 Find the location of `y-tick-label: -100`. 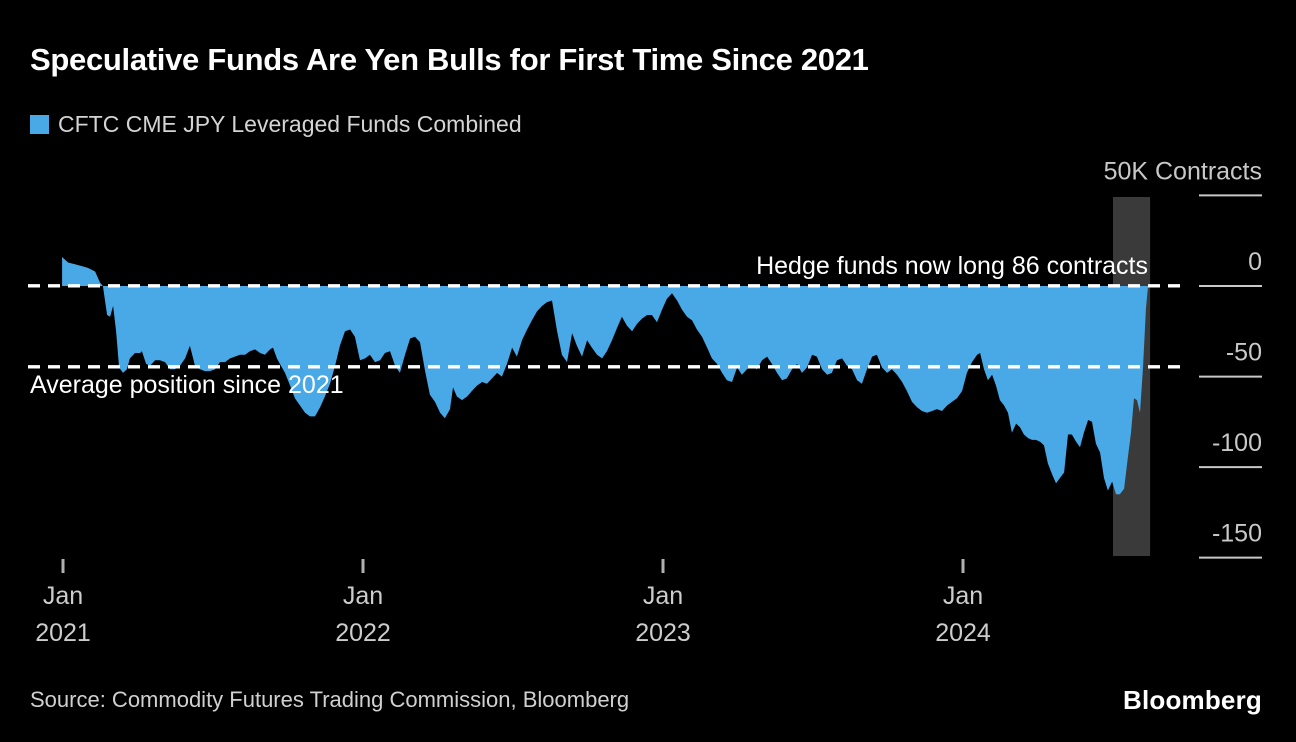

y-tick-label: -100 is located at coordinates (1237, 443).